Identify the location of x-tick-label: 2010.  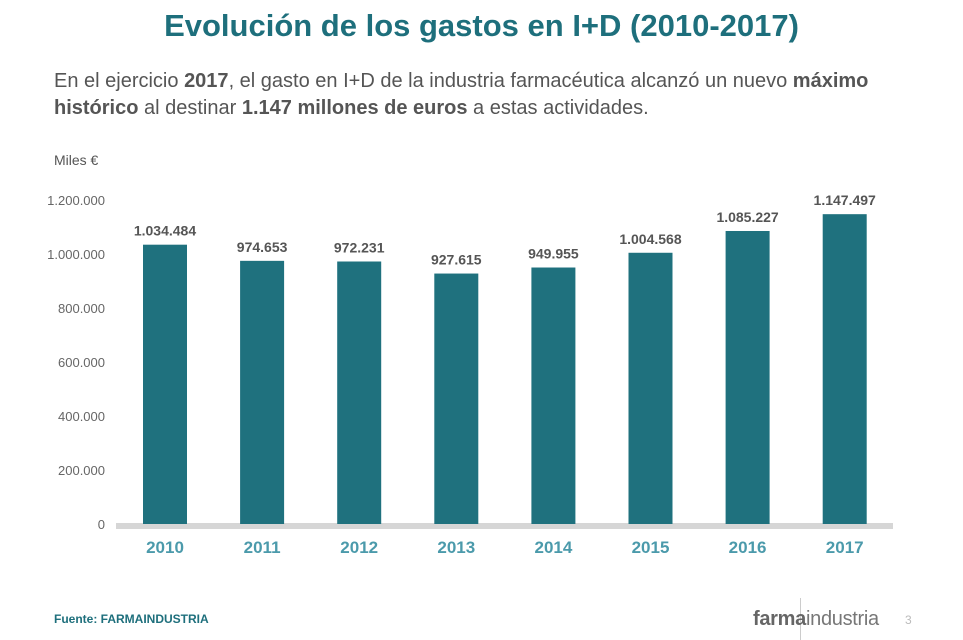
(165, 547).